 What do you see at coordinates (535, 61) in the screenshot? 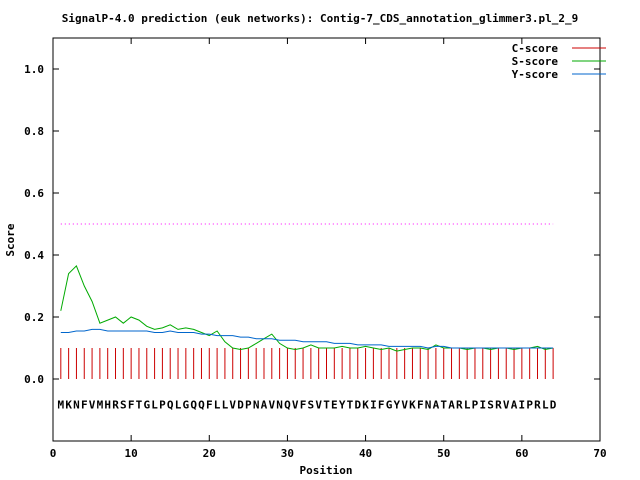
I see `legend-label-s-score: S-score` at bounding box center [535, 61].